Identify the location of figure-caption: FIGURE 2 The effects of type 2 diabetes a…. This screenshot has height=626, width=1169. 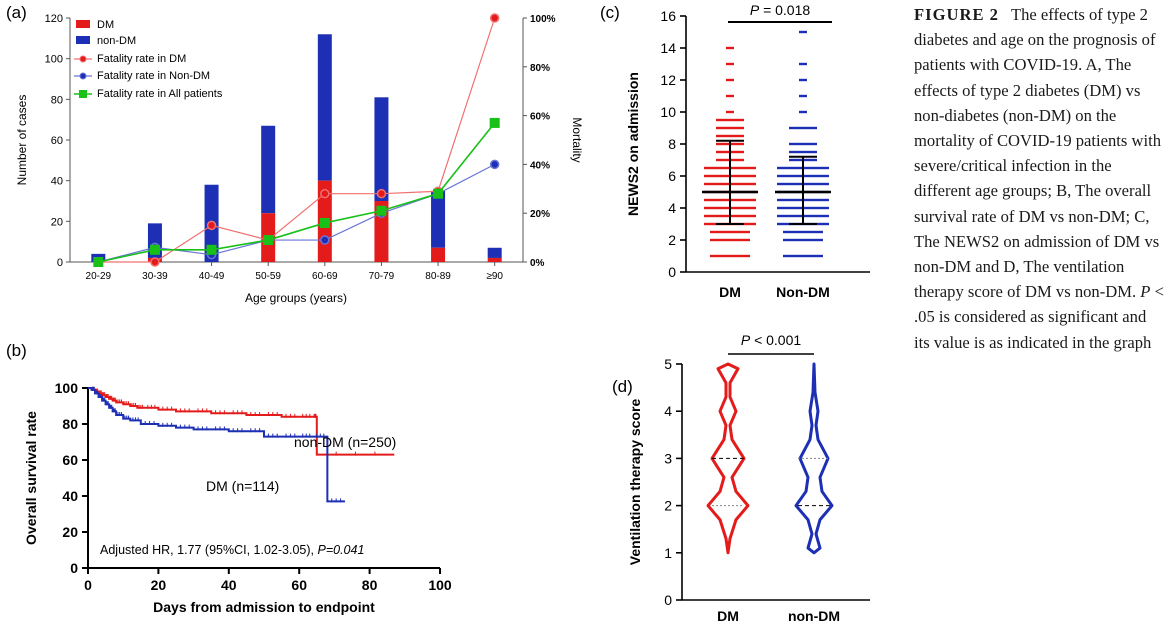
(1040, 178).